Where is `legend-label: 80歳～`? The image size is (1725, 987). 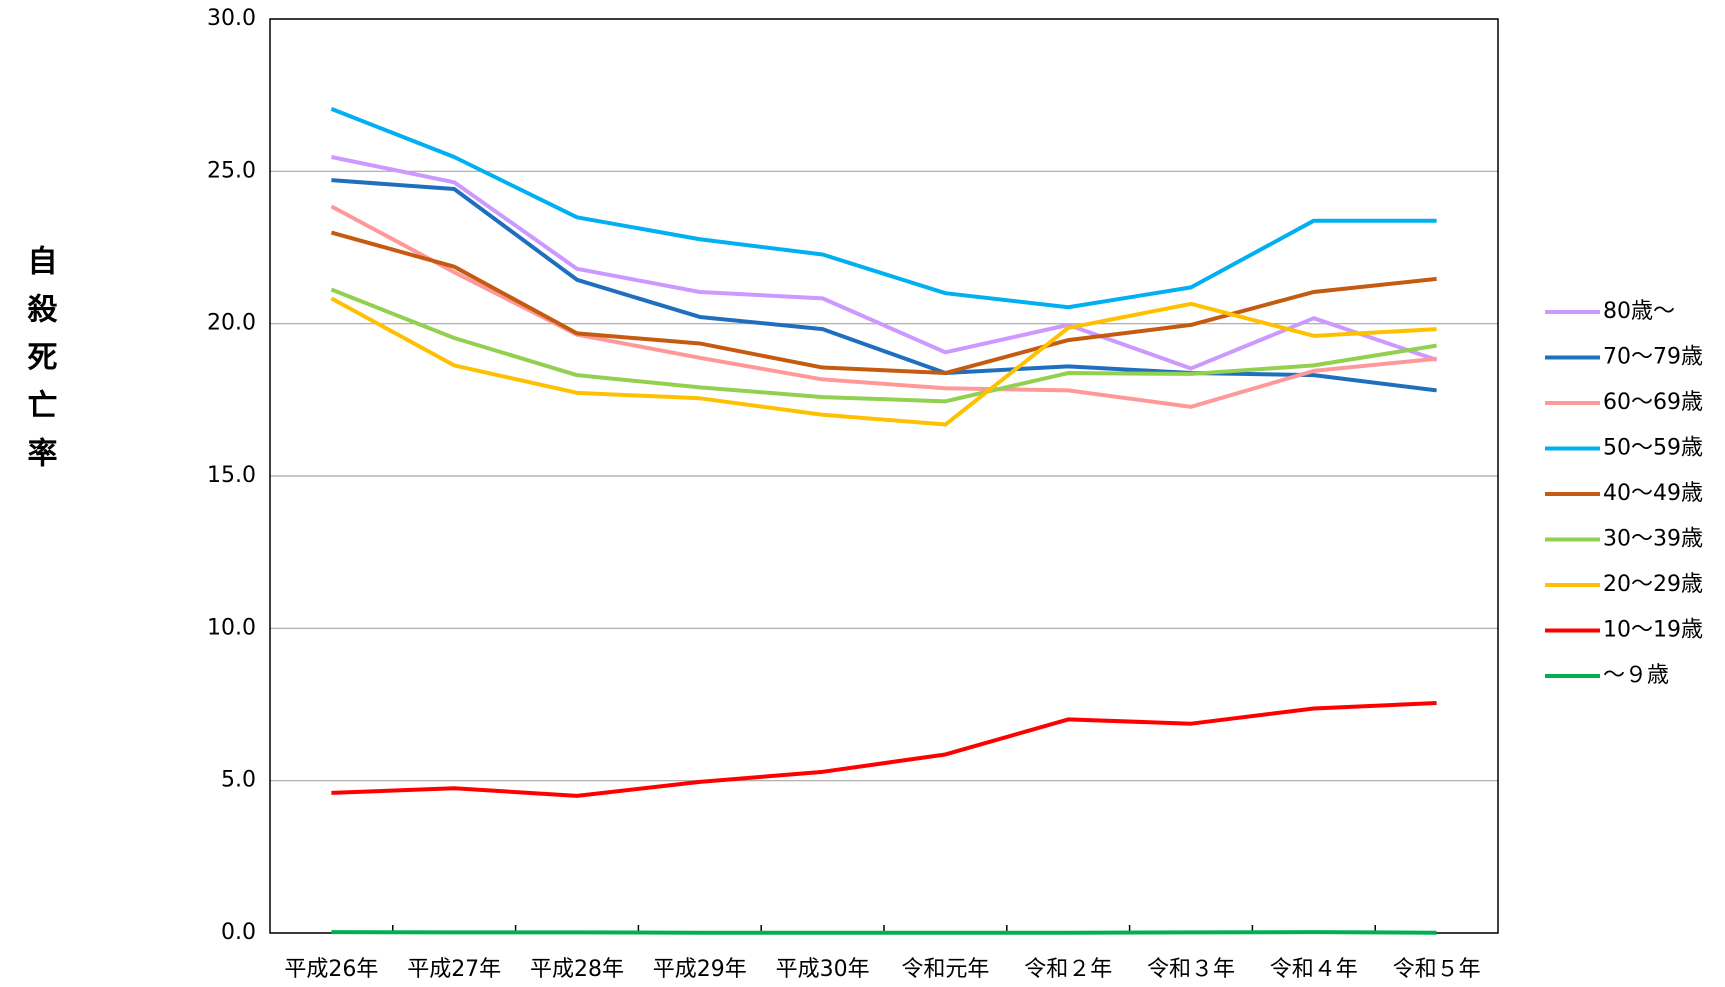
legend-label: 80歳～ is located at coordinates (1639, 311).